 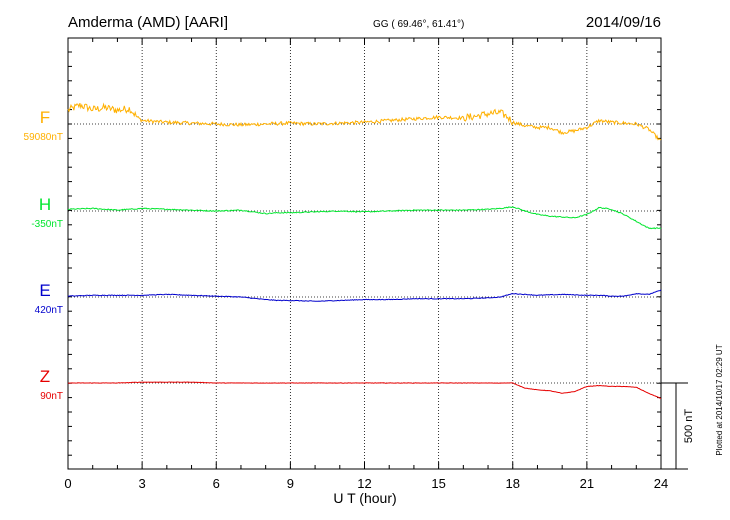 What do you see at coordinates (364, 121) in the screenshot?
I see `series-line-F` at bounding box center [364, 121].